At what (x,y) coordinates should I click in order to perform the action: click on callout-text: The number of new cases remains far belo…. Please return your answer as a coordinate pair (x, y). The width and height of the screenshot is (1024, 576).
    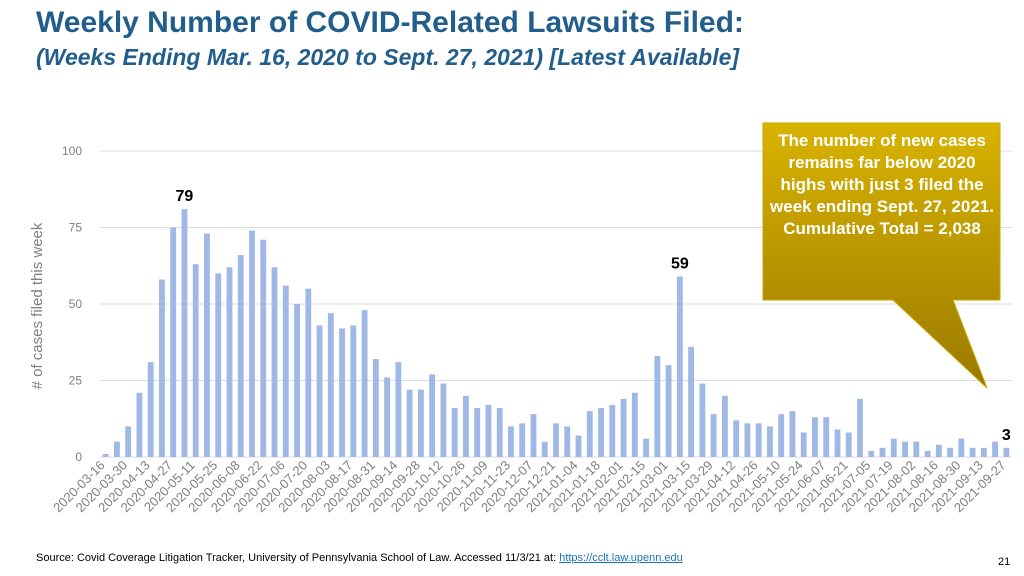
    Looking at the image, I should click on (882, 185).